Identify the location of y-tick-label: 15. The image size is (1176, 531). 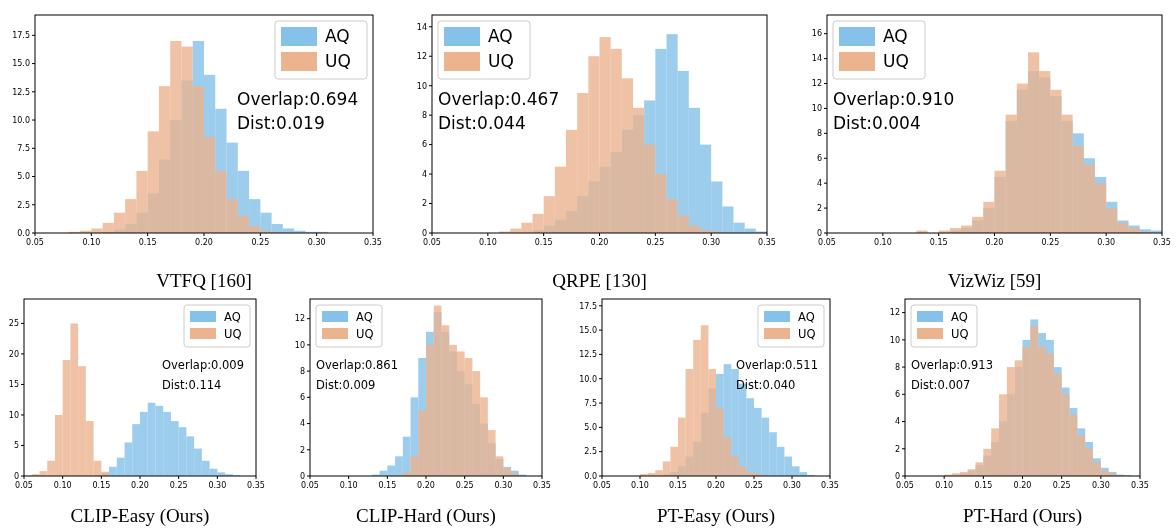
(13, 385).